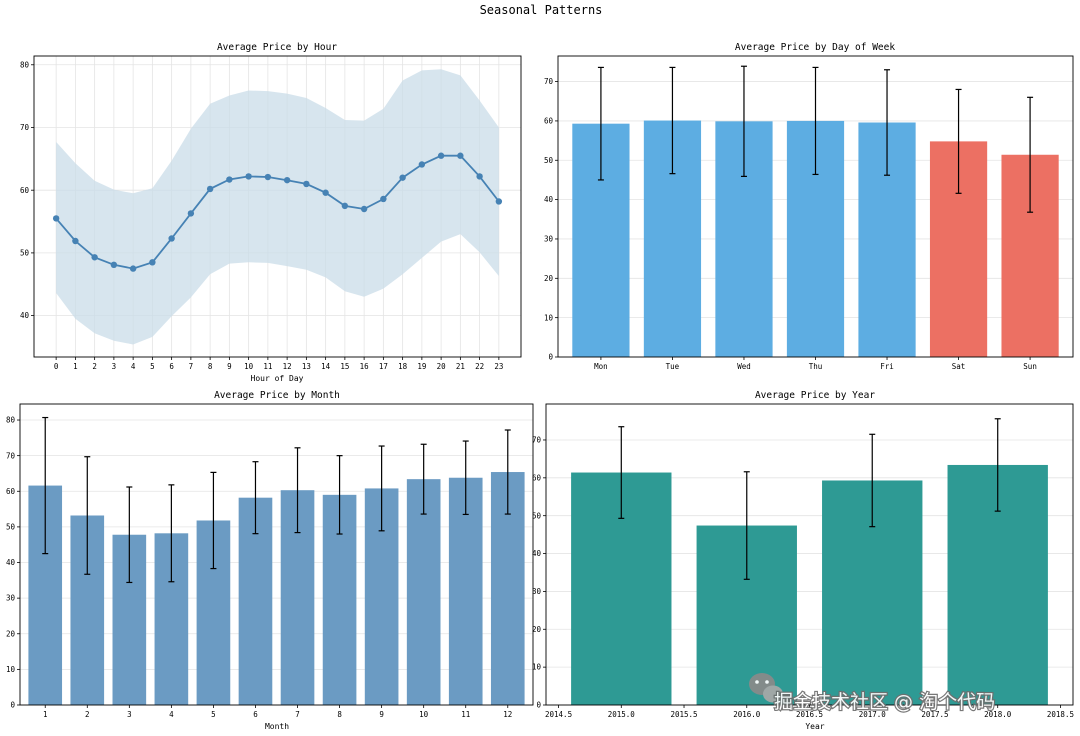 The width and height of the screenshot is (1080, 736). I want to click on hour-x-tick-label: 7, so click(191, 366).